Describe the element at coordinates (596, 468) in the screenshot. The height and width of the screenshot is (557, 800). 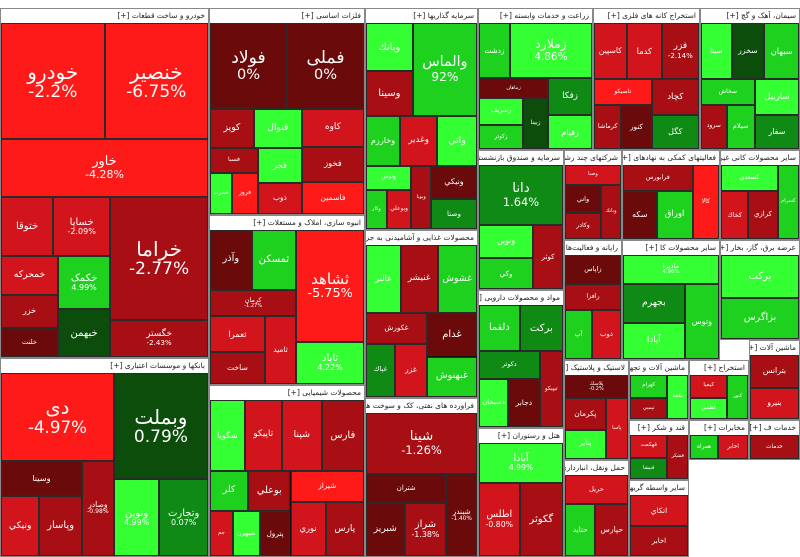
I see `sector-title: حمل ونقل، انبارداری [+]` at that location.